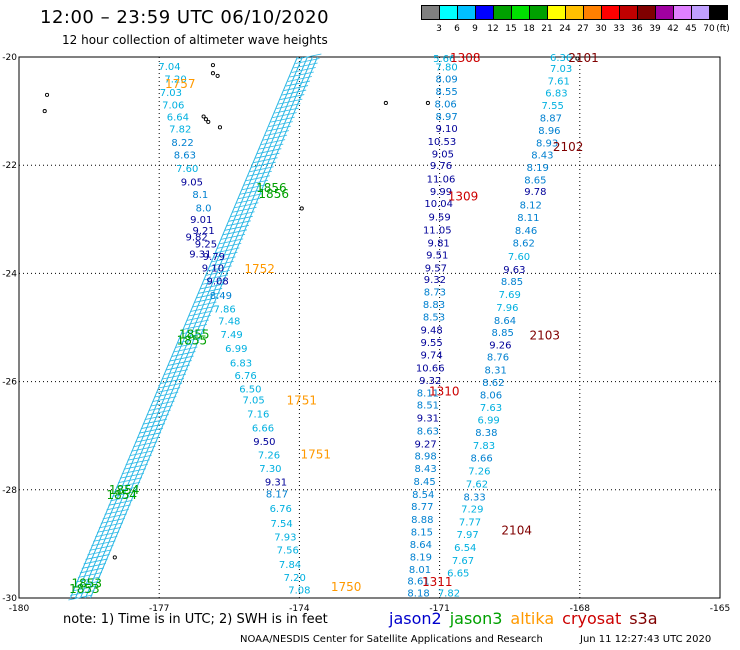 The height and width of the screenshot is (650, 740). What do you see at coordinates (457, 29) in the screenshot?
I see `color-scale-tick: 6` at bounding box center [457, 29].